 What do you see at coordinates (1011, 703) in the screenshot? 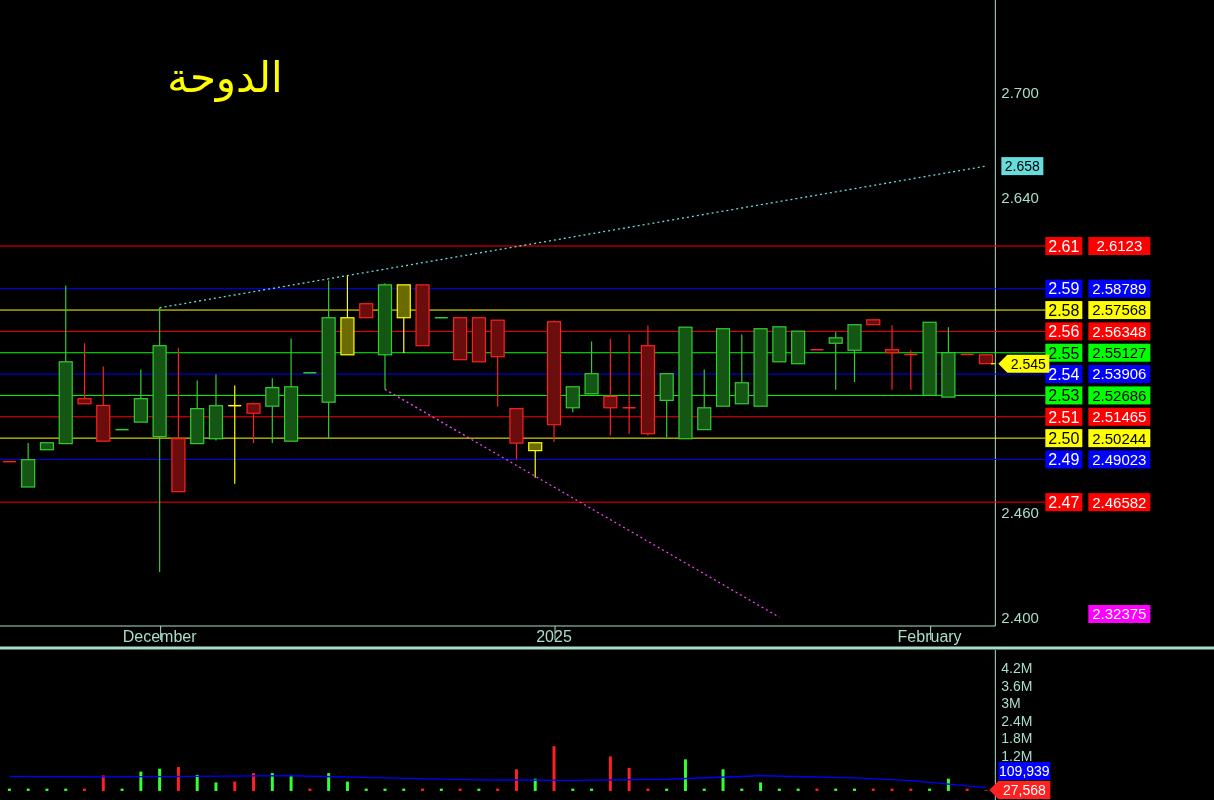
I see `y-tick-label: 3M` at bounding box center [1011, 703].